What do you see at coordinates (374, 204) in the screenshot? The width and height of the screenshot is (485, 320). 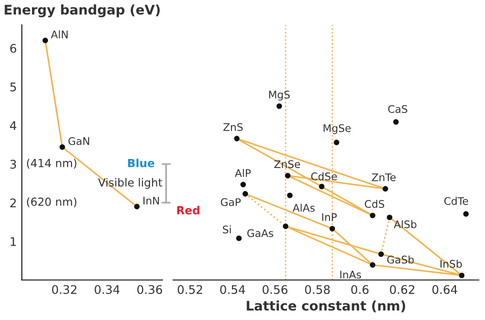 I see `annotation: CdS` at bounding box center [374, 204].